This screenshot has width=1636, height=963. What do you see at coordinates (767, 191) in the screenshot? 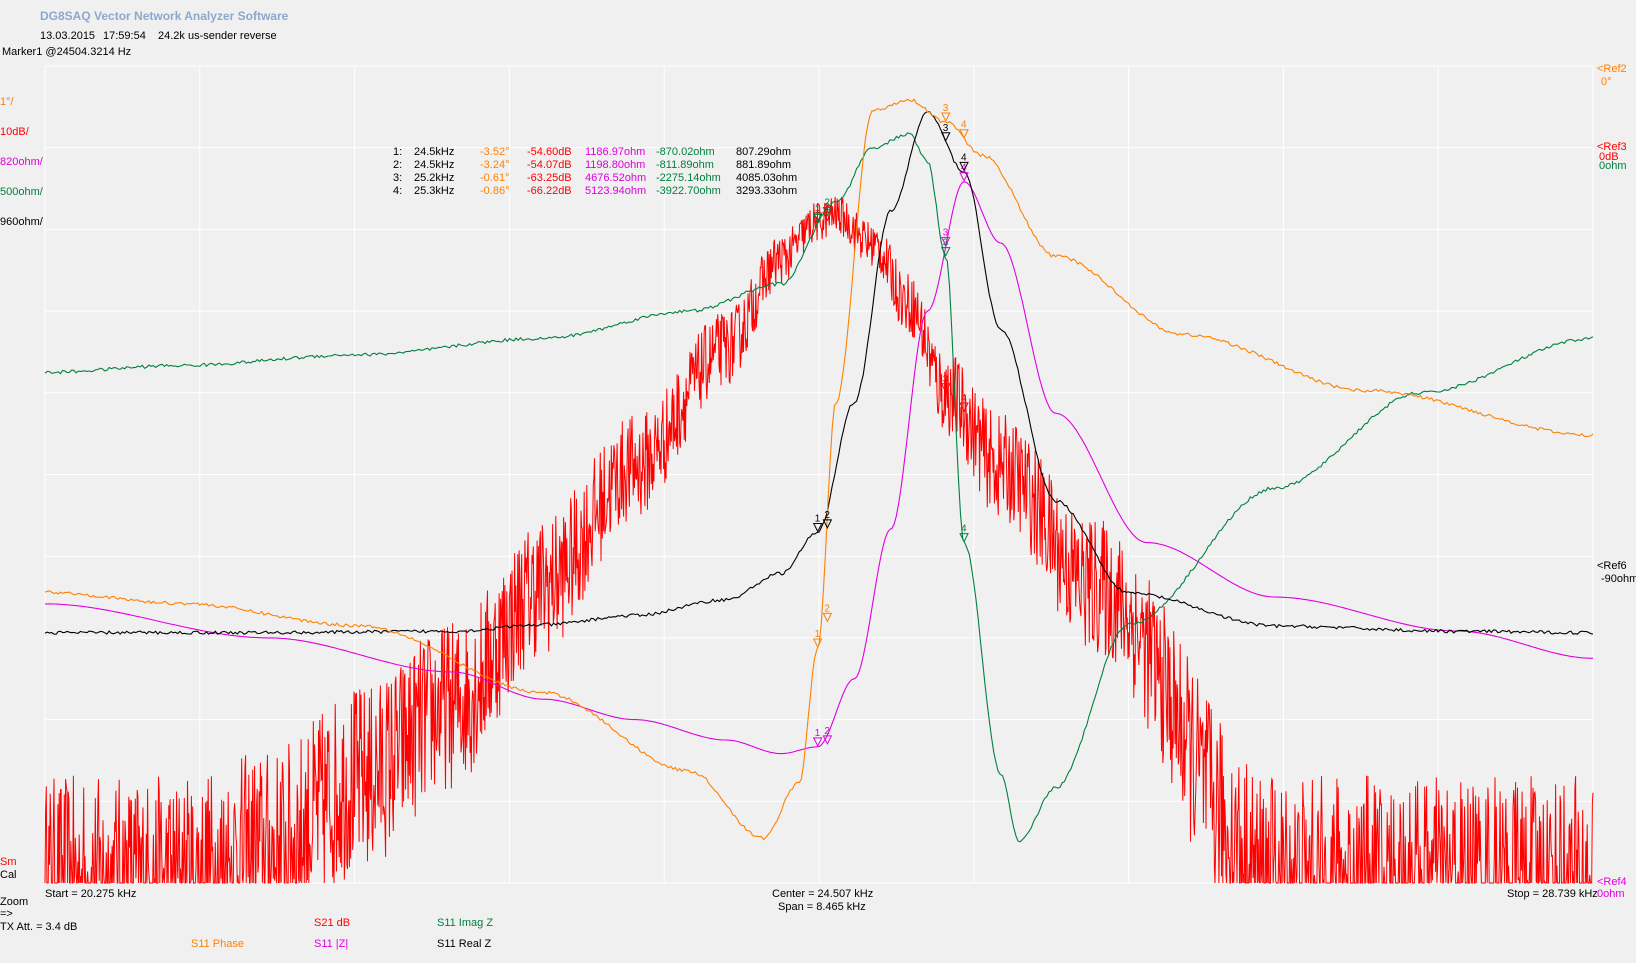
I see `marker-real-cell: 3293.33ohm` at bounding box center [767, 191].